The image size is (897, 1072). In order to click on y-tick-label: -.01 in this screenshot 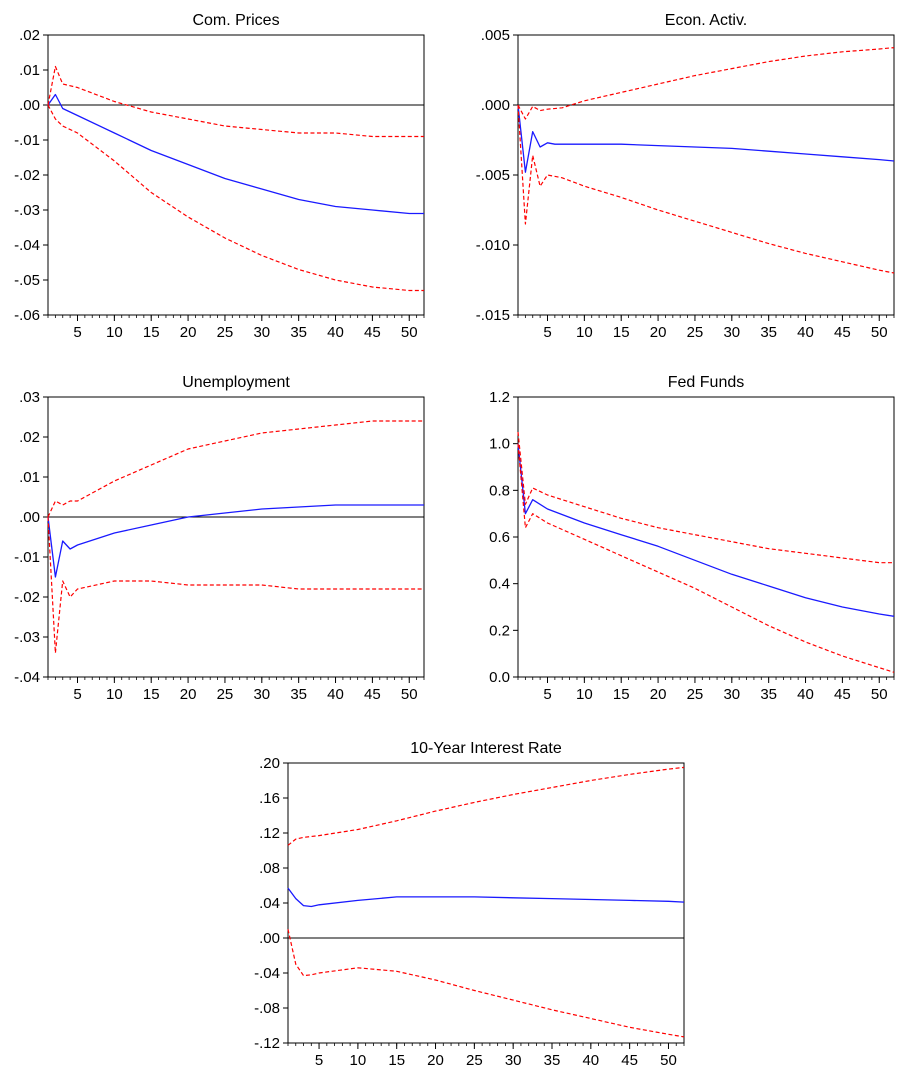, I will do `click(27, 557)`.